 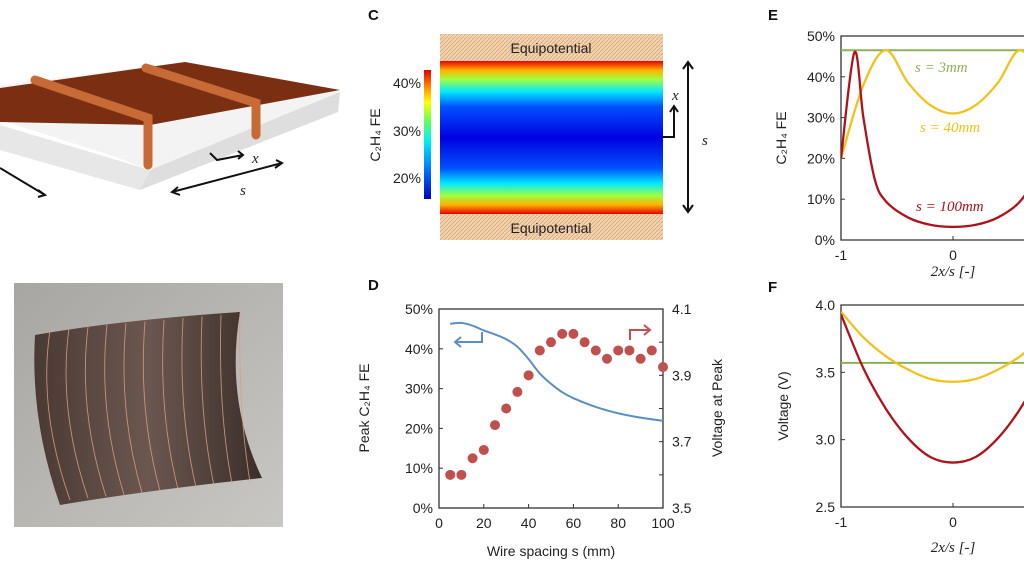 What do you see at coordinates (75, 157) in the screenshot?
I see `fiber-layer-side` at bounding box center [75, 157].